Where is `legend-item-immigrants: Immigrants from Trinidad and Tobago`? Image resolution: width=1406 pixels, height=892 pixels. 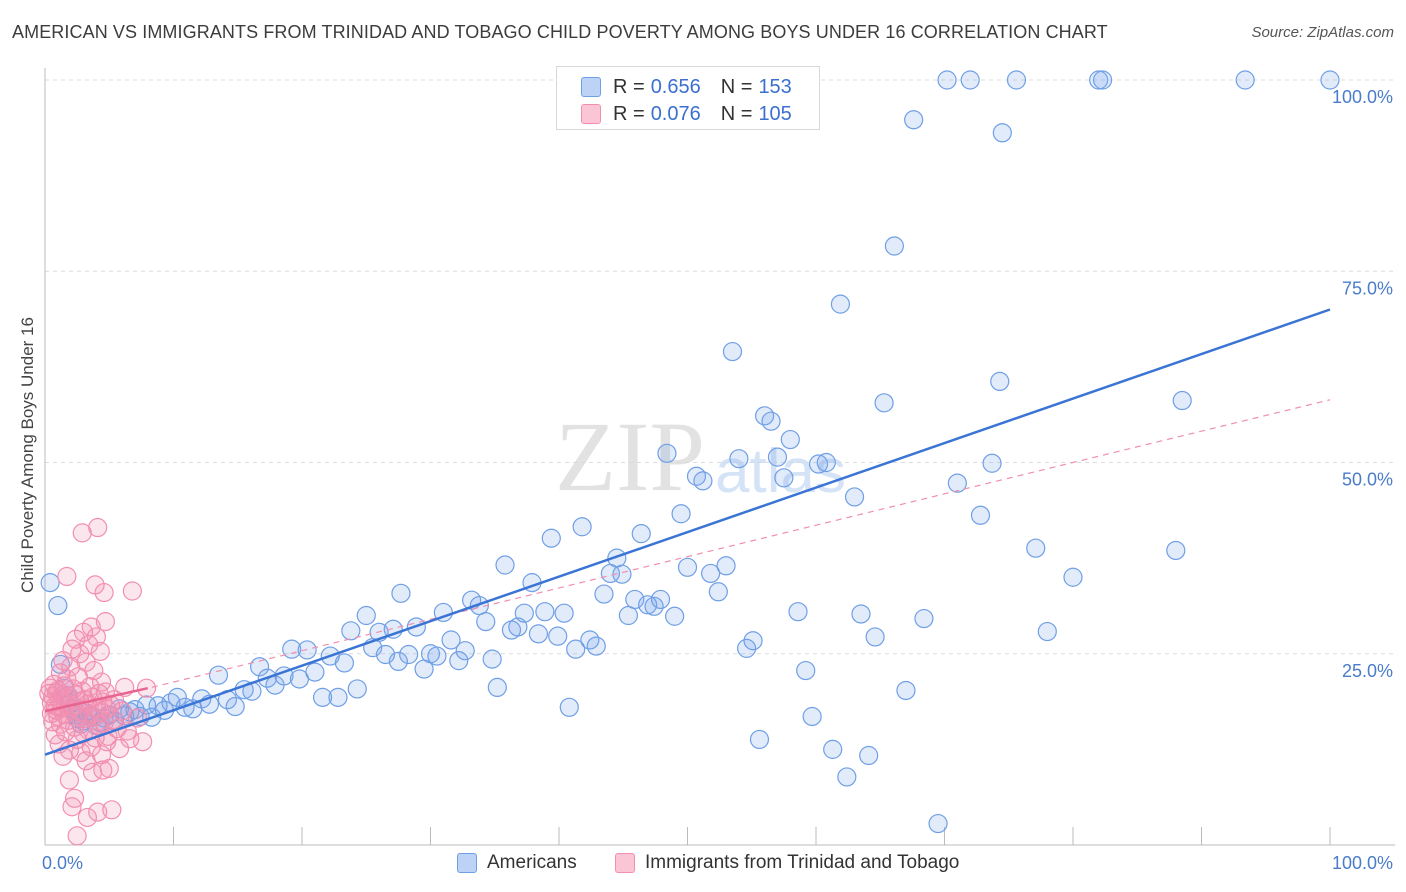 legend-item-immigrants: Immigrants from Trinidad and Tobago is located at coordinates (787, 863).